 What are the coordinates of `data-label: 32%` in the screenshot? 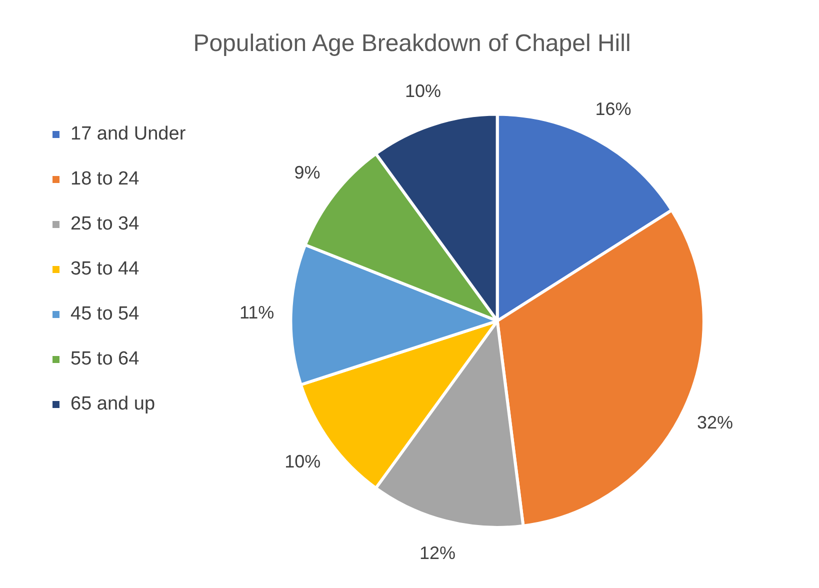 It's located at (715, 422).